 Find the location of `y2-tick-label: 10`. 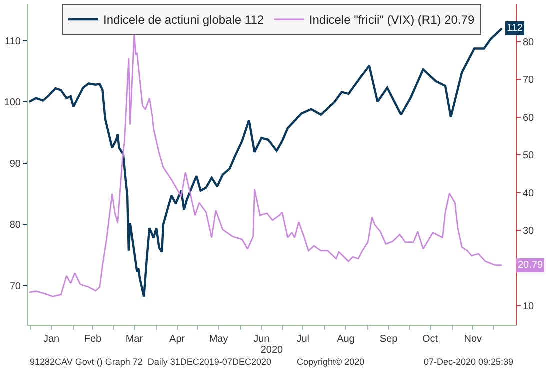

y2-tick-label: 10 is located at coordinates (529, 307).